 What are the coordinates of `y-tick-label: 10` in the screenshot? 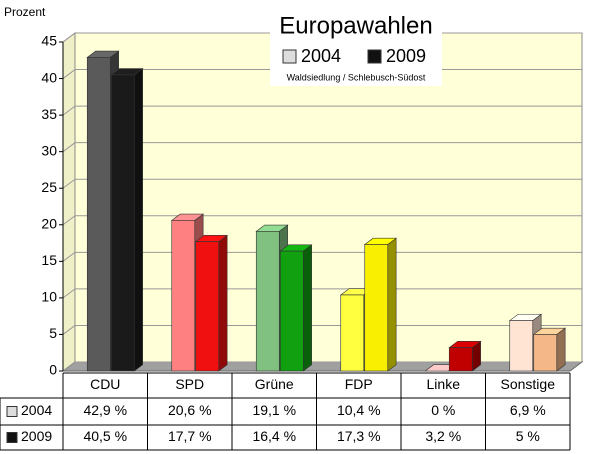 It's located at (49, 297).